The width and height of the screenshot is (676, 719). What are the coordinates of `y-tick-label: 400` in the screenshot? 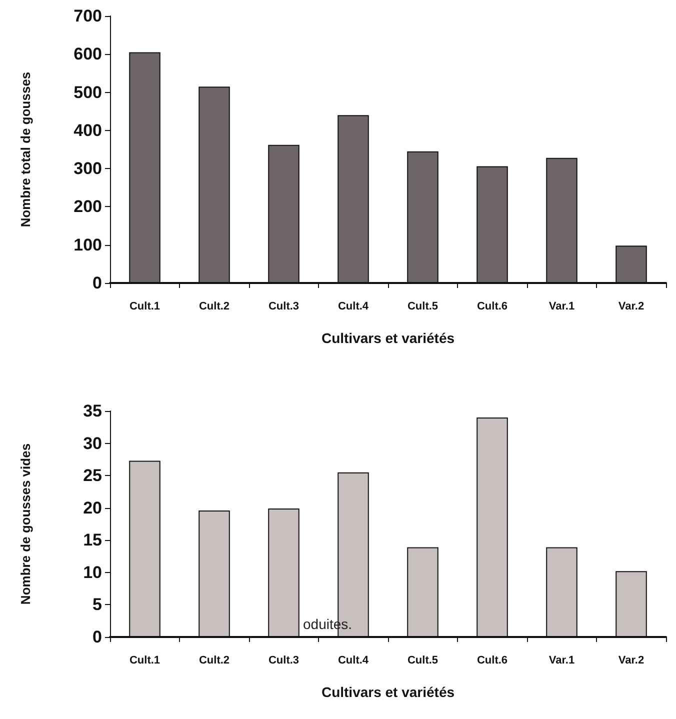 It's located at (88, 130).